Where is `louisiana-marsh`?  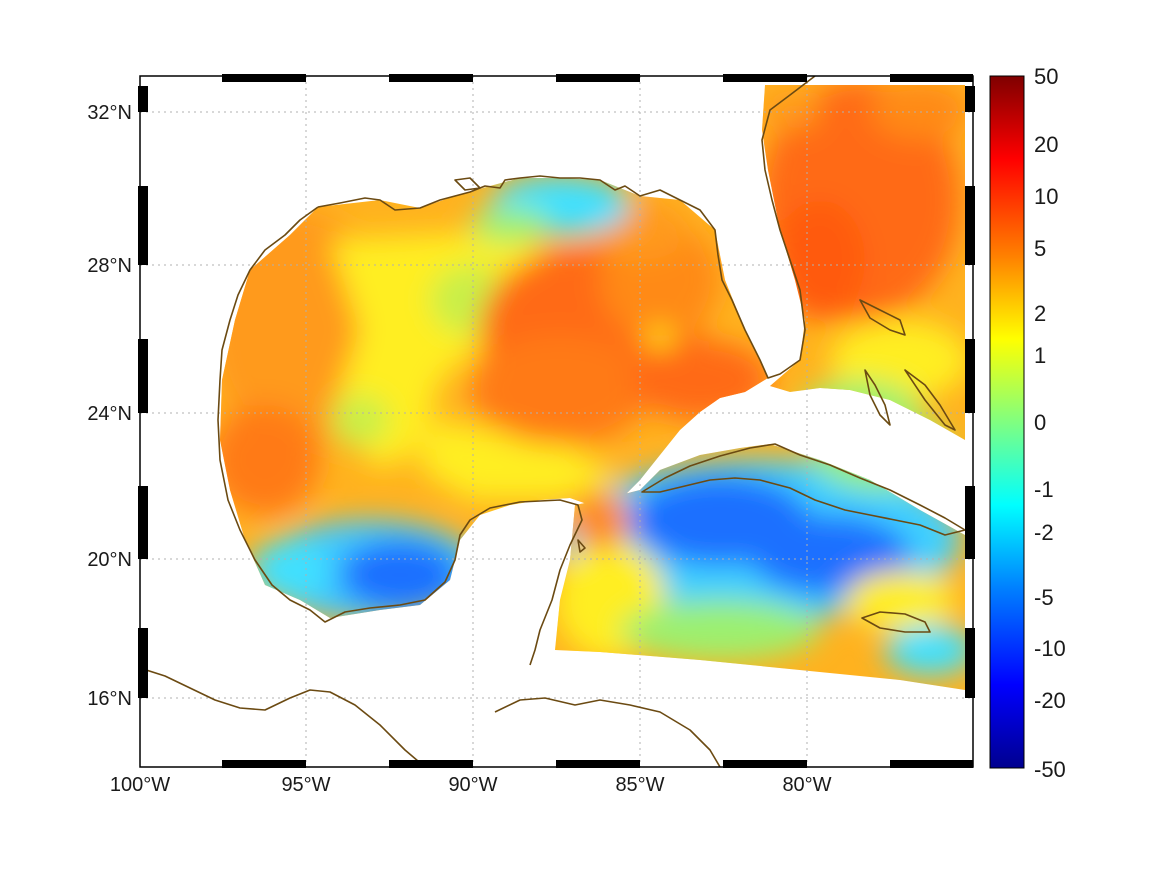
louisiana-marsh is located at coordinates (467, 184).